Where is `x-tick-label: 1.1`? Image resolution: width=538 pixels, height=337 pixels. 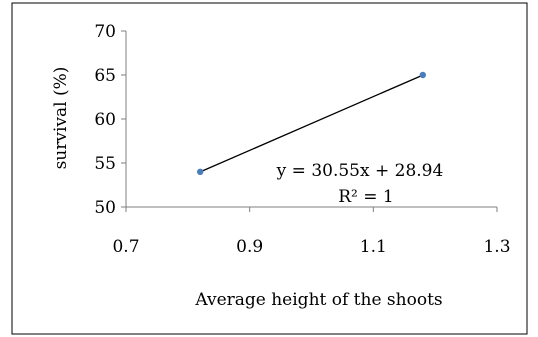
x-tick-label: 1.1 is located at coordinates (373, 247).